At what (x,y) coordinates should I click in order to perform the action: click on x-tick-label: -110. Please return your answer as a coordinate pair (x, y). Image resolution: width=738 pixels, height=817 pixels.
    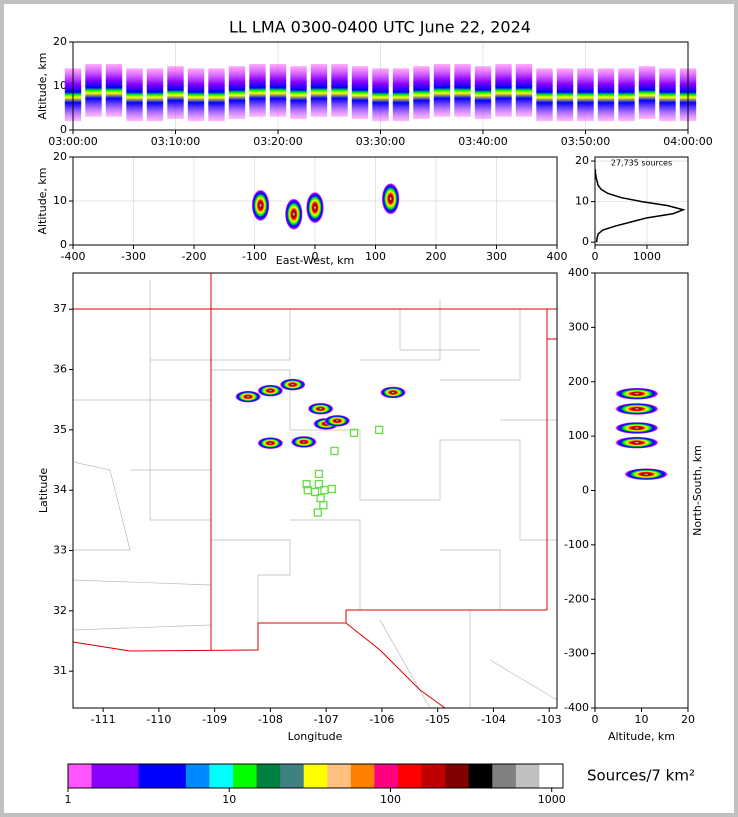
    Looking at the image, I should click on (158, 719).